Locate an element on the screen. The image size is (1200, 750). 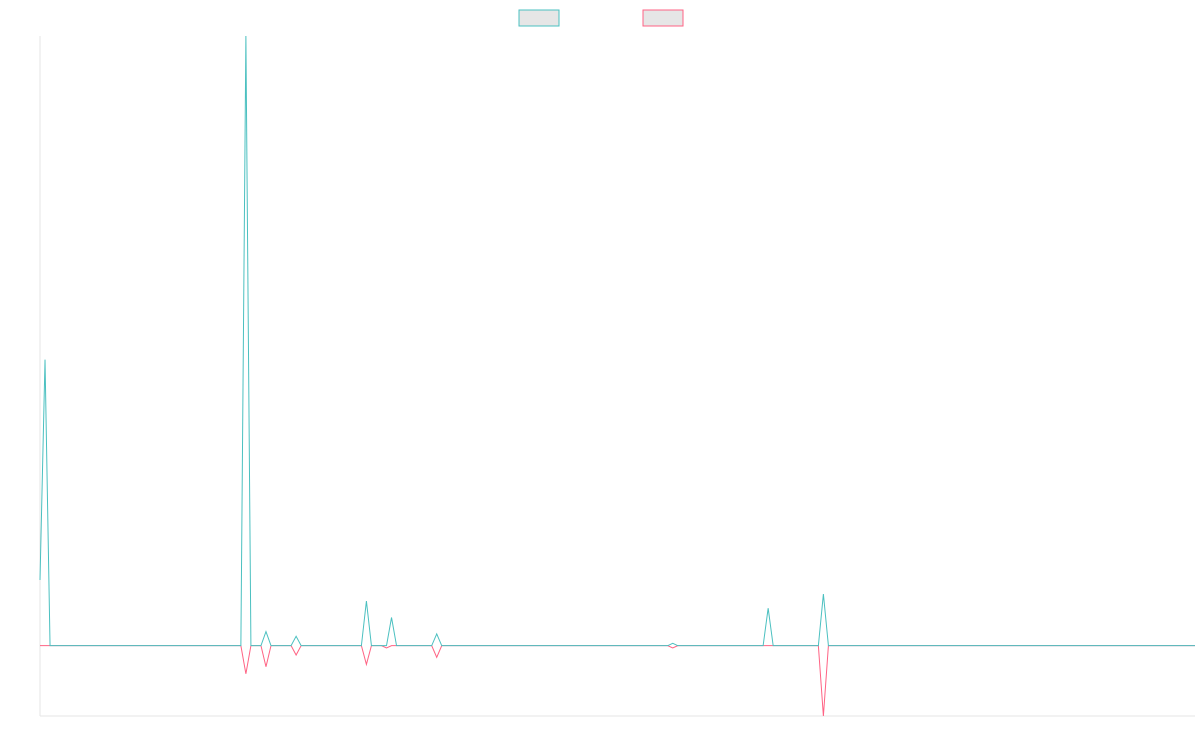
legend is located at coordinates (601, 18).